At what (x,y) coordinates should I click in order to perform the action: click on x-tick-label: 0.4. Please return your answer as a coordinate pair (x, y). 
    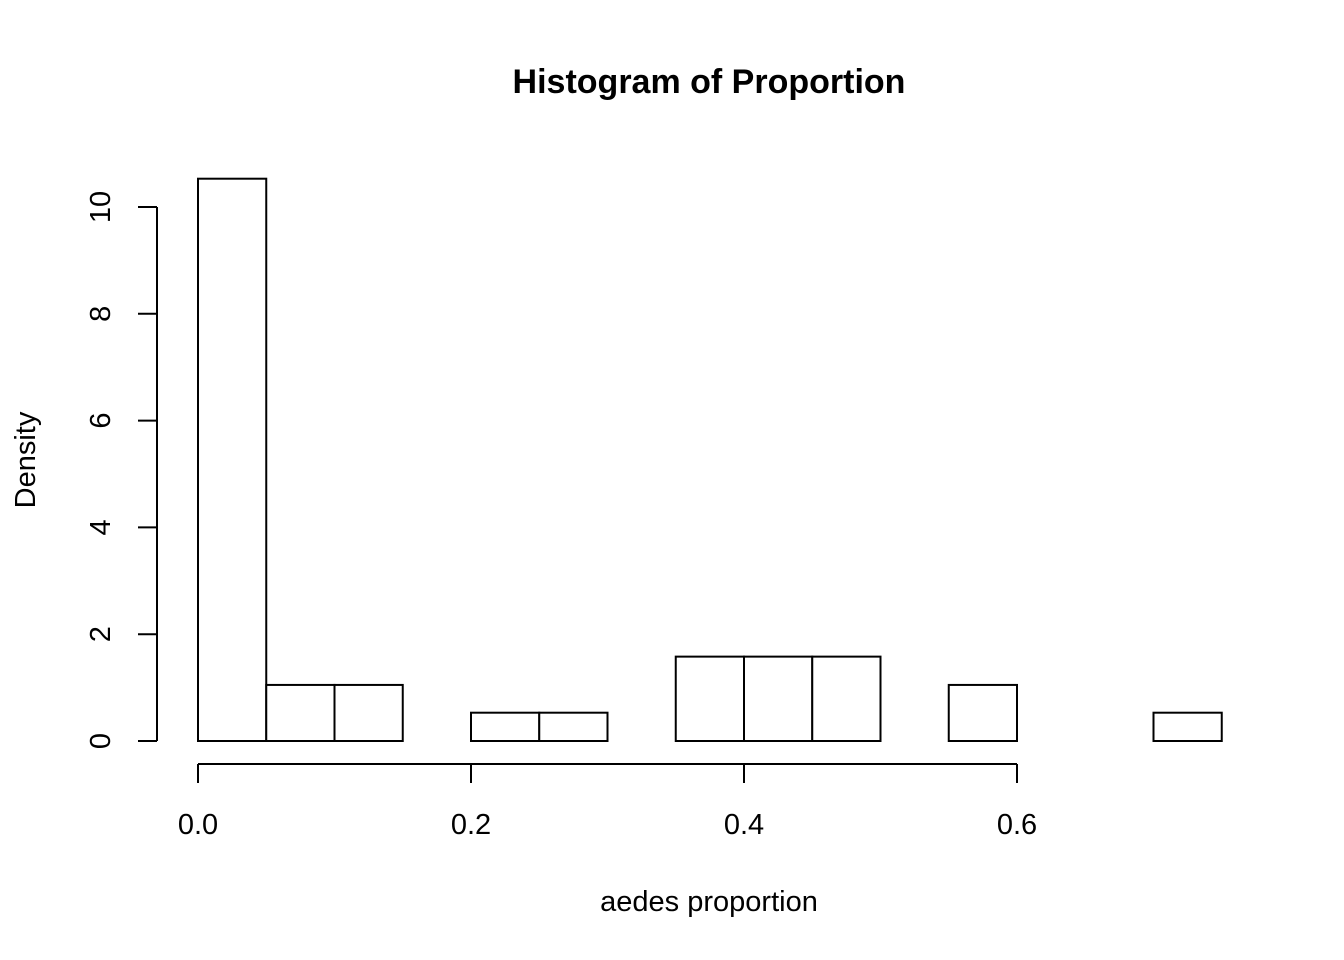
    Looking at the image, I should click on (744, 825).